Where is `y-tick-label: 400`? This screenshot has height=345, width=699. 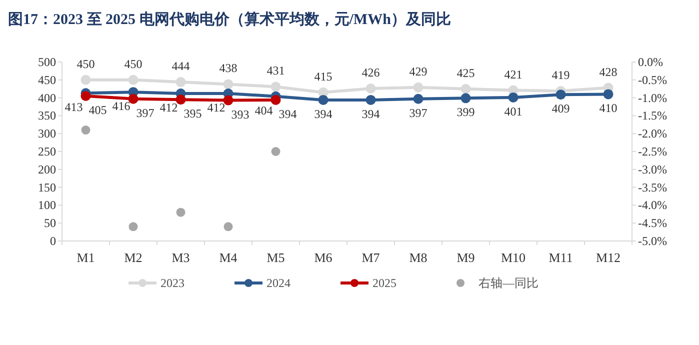 y-tick-label: 400 is located at coordinates (47, 97).